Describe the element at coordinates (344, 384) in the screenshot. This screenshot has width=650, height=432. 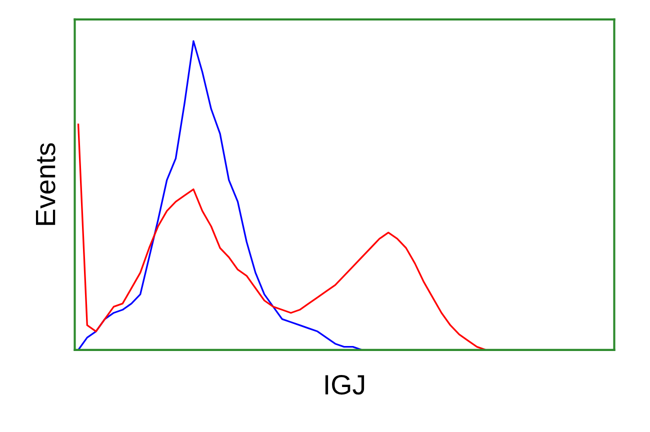
I see `x-axis-title: IGJ` at that location.